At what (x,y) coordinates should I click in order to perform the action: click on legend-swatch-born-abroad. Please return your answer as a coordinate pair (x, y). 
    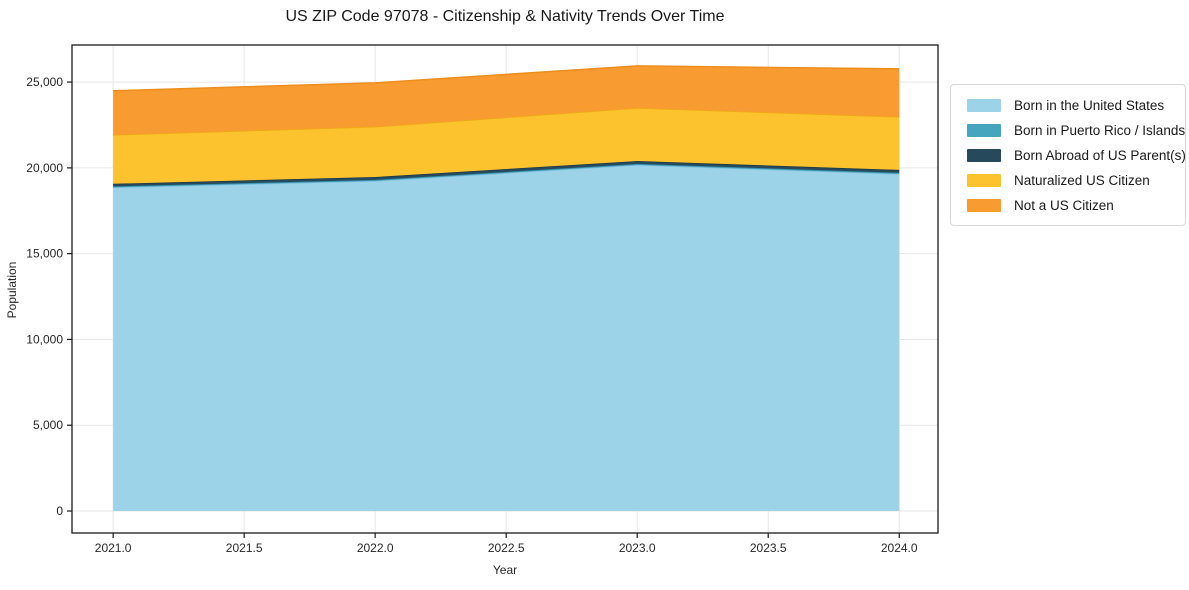
    Looking at the image, I should click on (984, 155).